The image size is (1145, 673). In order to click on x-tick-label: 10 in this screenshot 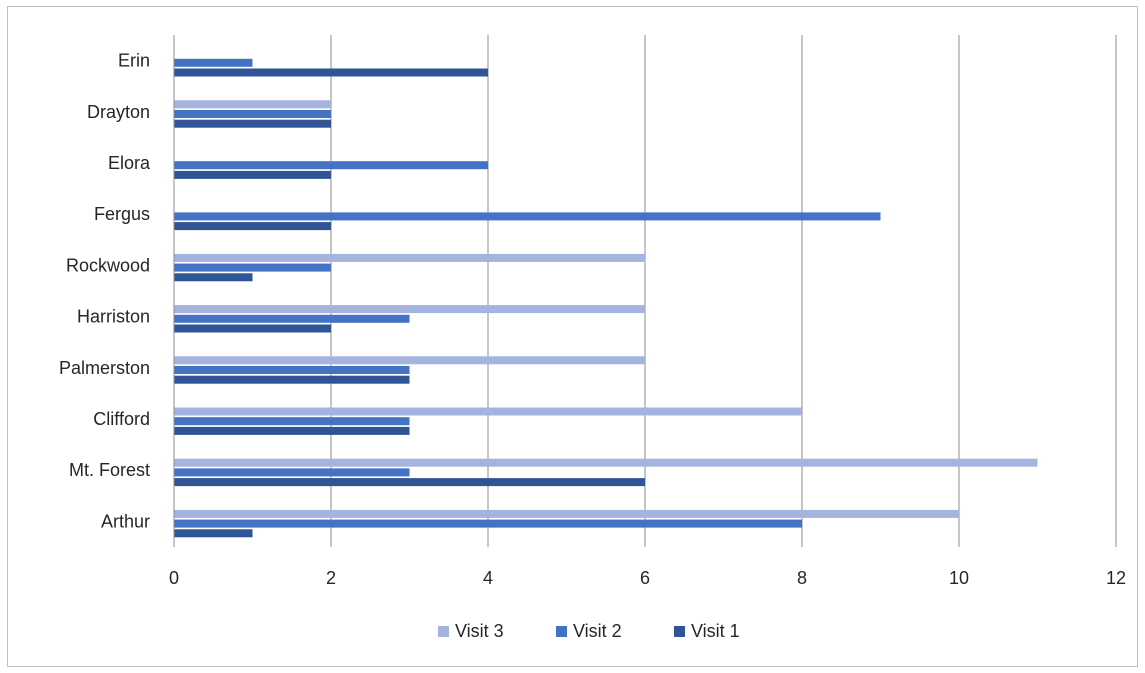, I will do `click(959, 578)`.